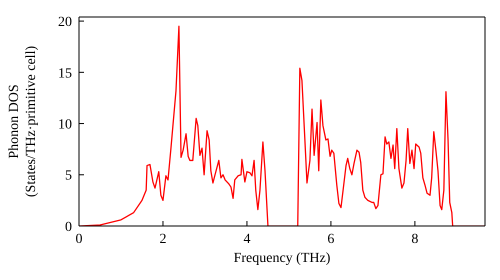 The width and height of the screenshot is (500, 280). Describe the element at coordinates (68, 227) in the screenshot. I see `y-tick-label: 0` at that location.